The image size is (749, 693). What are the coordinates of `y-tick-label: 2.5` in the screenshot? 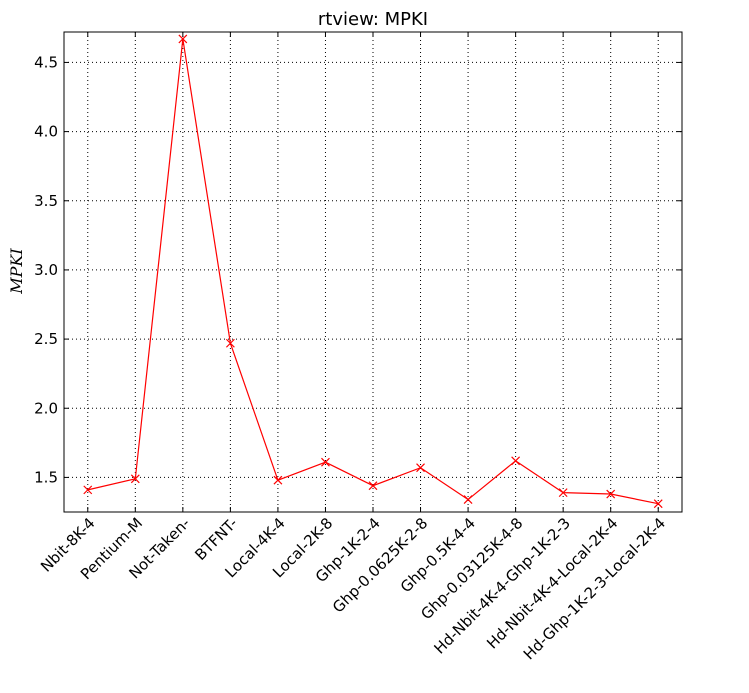 It's located at (46, 339).